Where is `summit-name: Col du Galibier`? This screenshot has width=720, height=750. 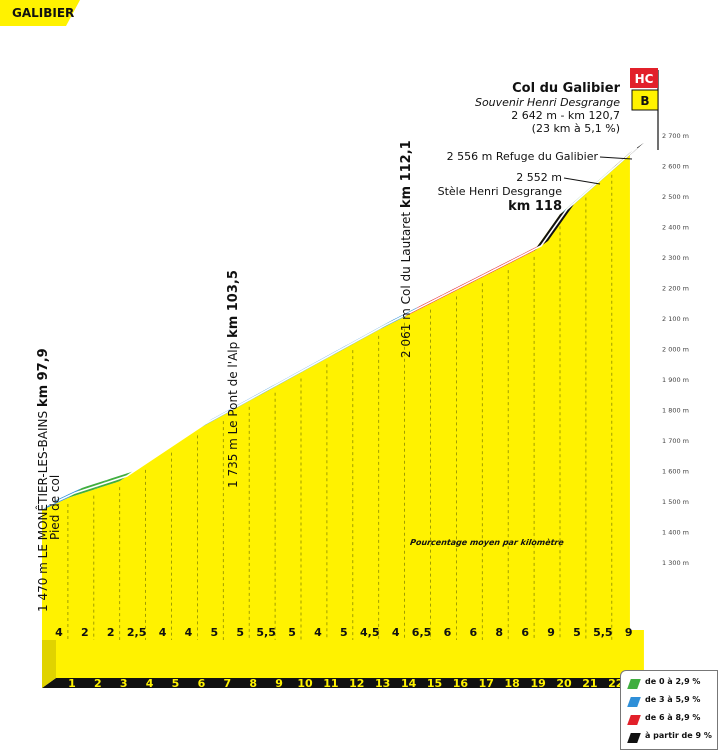
summit-name: Col du Galibier is located at coordinates (566, 88).